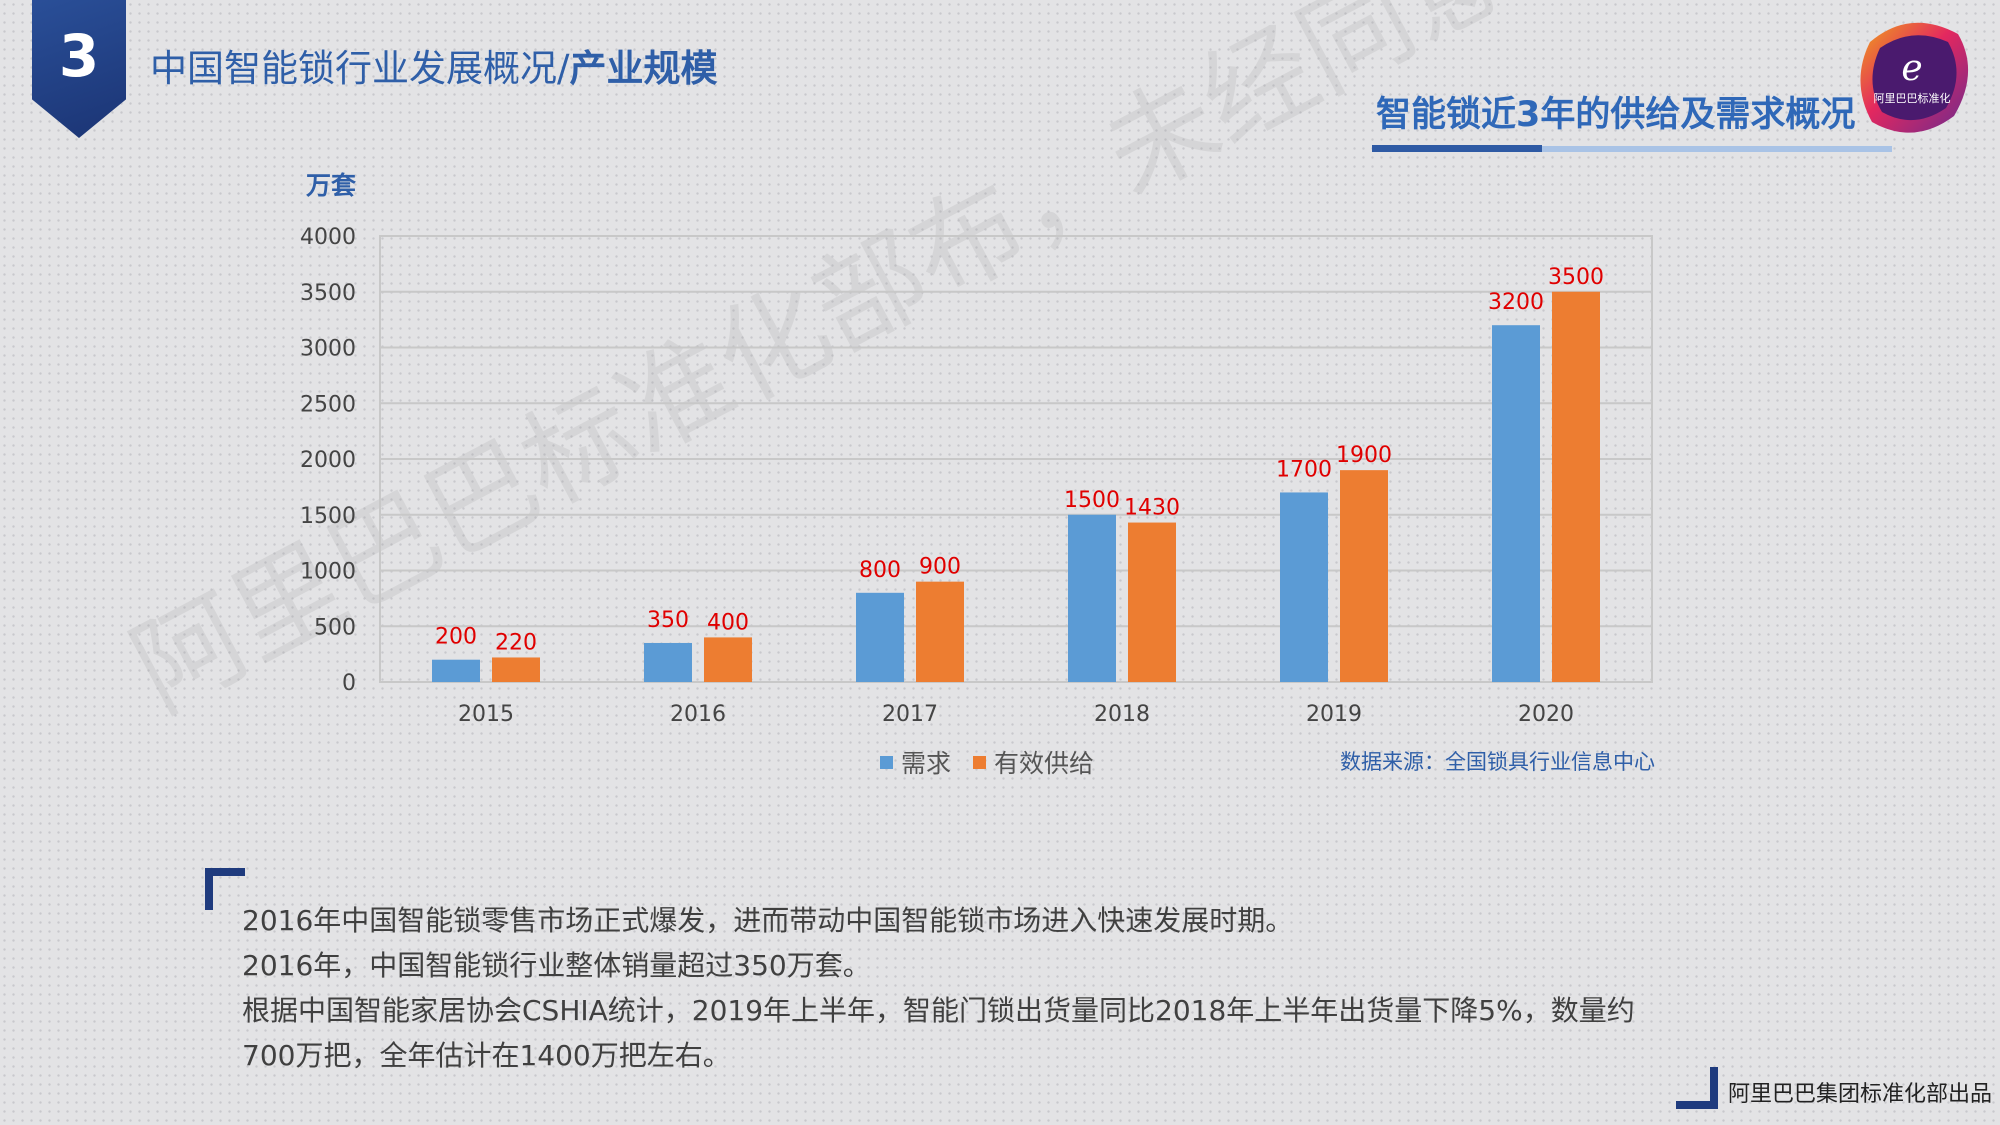  Describe the element at coordinates (1497, 762) in the screenshot. I see `data-source: 数据来源：全国锁具行业信息中心` at that location.